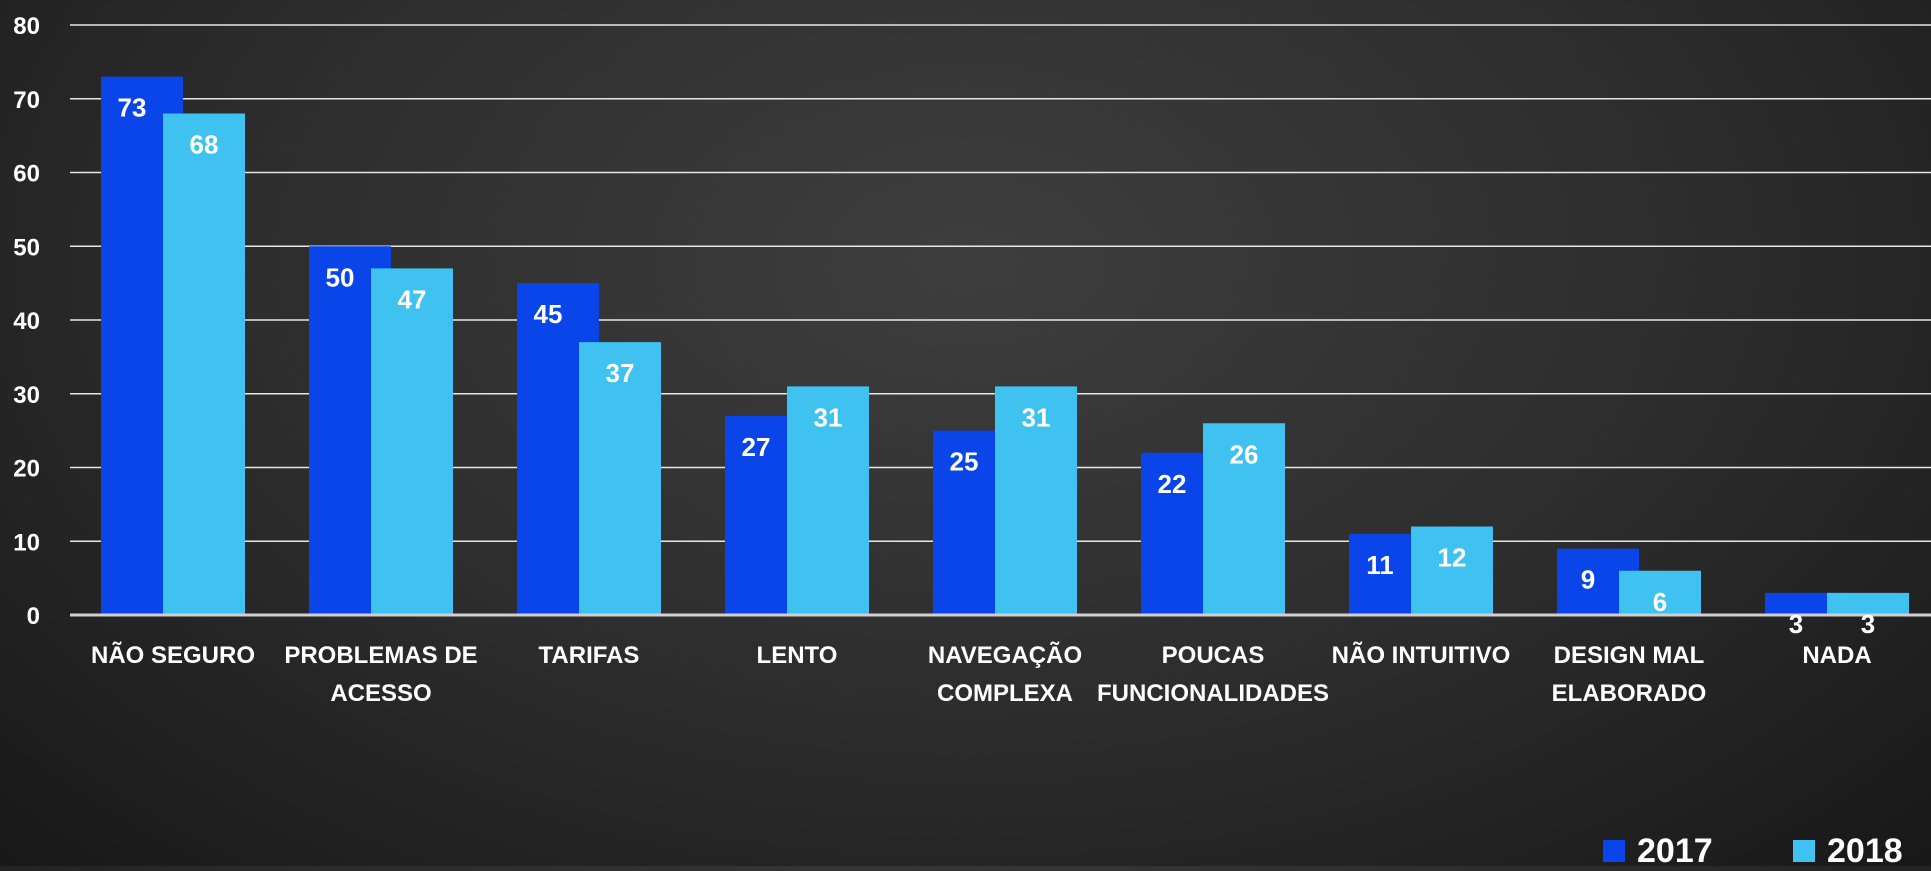 This screenshot has width=1931, height=871. Describe the element at coordinates (380, 655) in the screenshot. I see `category-label-line: PROBLEMAS DE` at that location.